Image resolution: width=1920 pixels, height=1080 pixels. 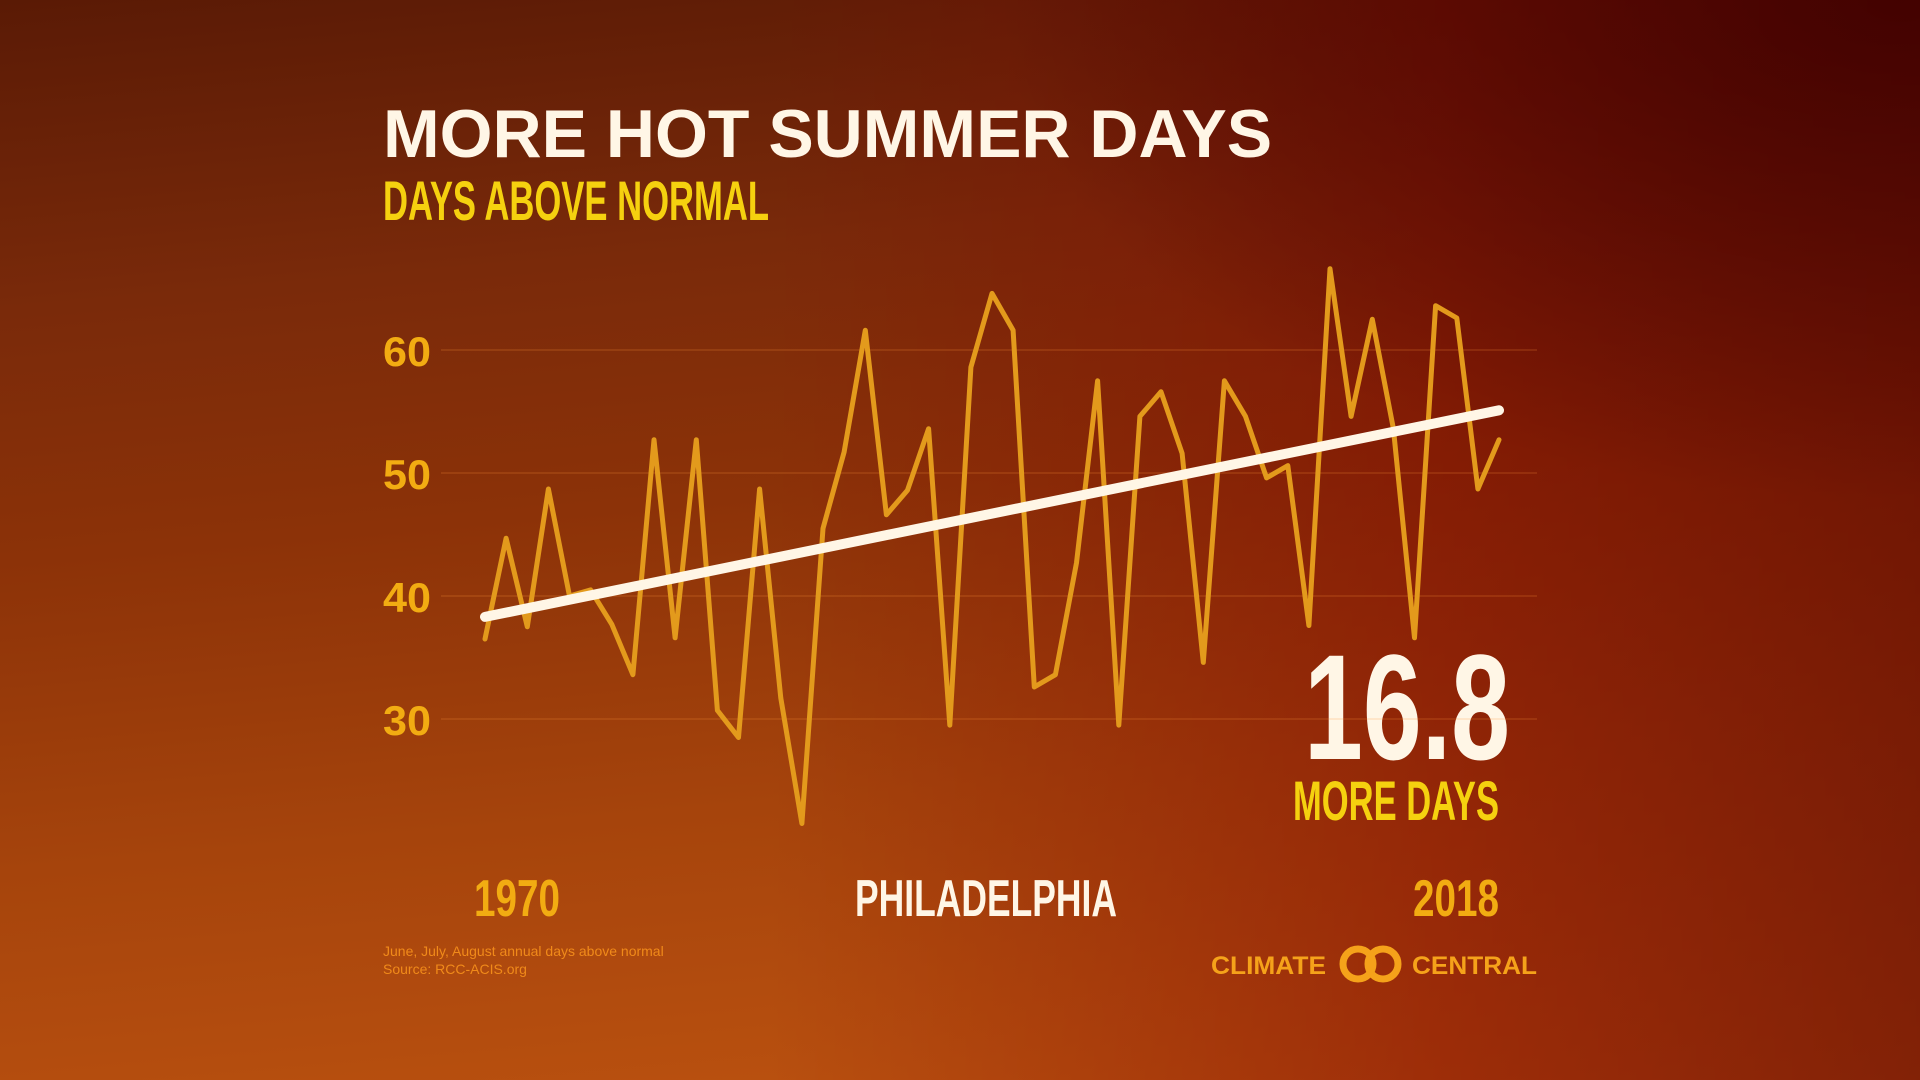 What do you see at coordinates (455, 969) in the screenshot?
I see `footnote: Source: RCC-ACIS.org` at bounding box center [455, 969].